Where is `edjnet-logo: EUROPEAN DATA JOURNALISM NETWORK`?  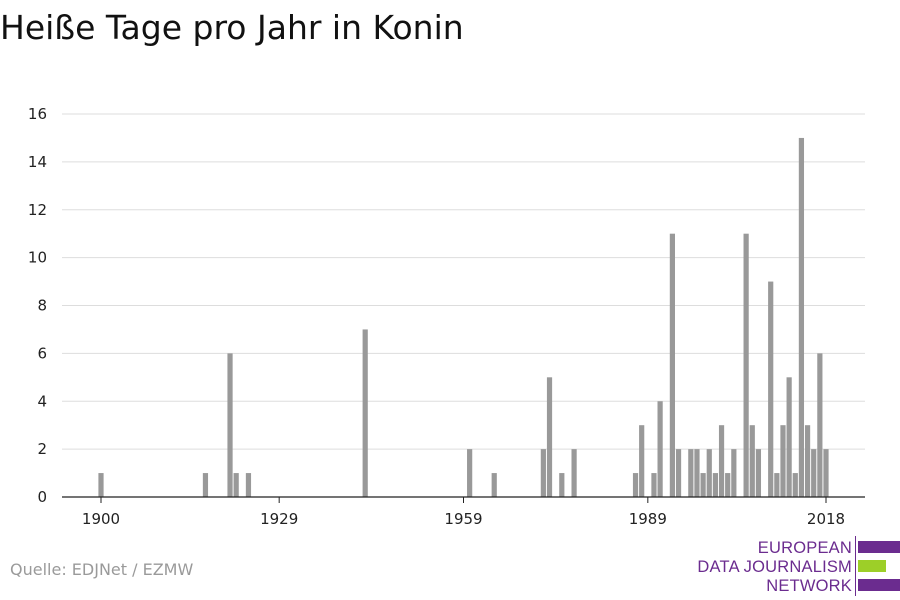
edjnet-logo: EUROPEAN DATA JOURNALISM NETWORK is located at coordinates (798, 566).